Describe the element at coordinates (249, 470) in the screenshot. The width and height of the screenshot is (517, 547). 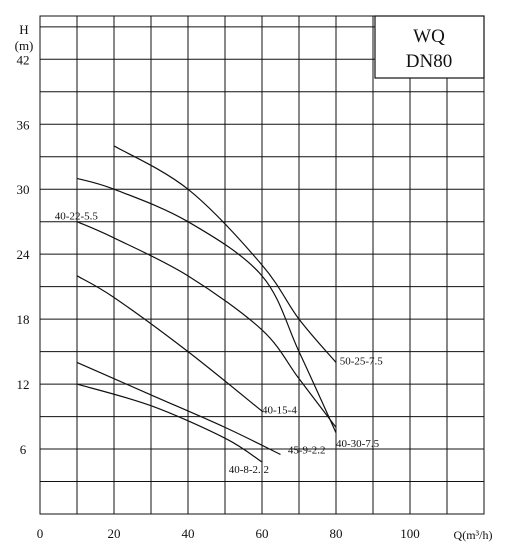
I see `curve-label: 40-8-2. 2` at that location.